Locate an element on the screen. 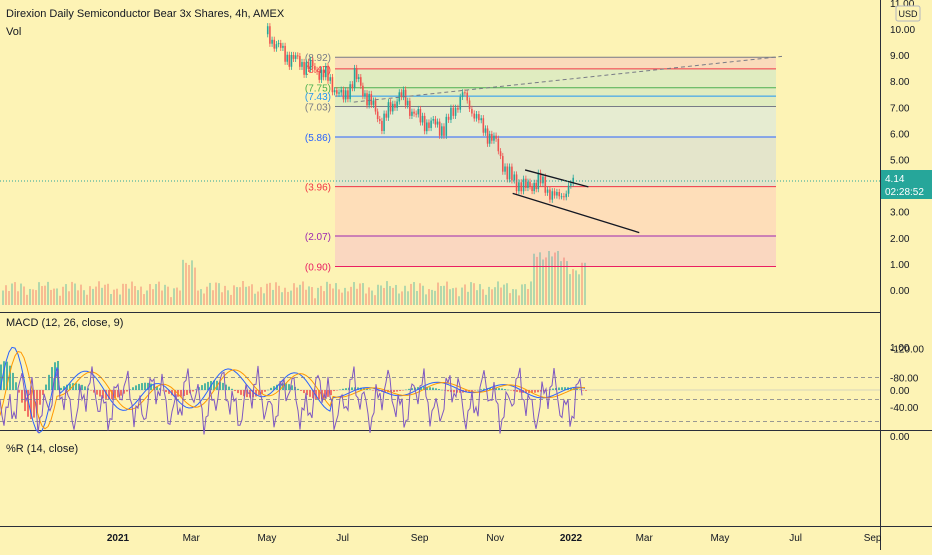 The image size is (932, 555). price-tick-label: 2.00 is located at coordinates (900, 239).